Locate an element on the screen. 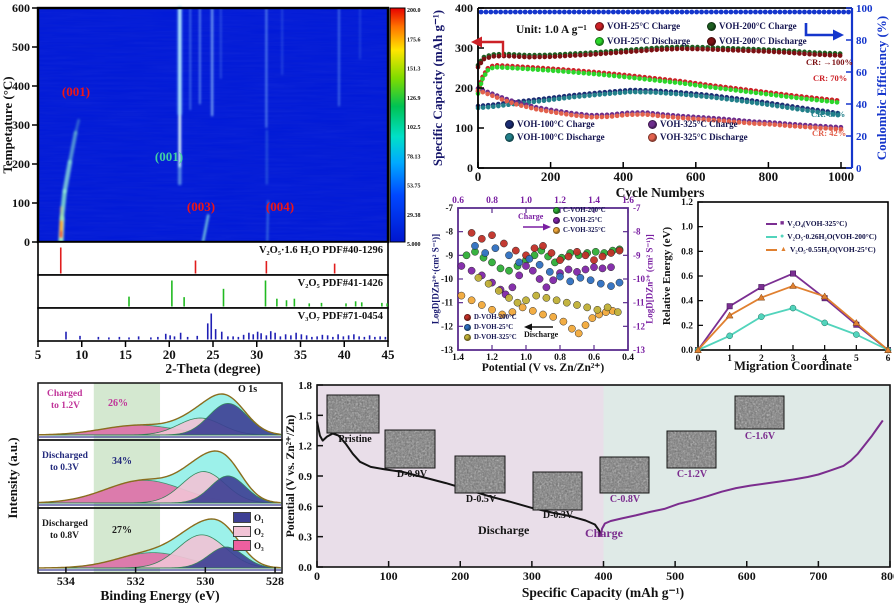 Image resolution: width=894 pixels, height=606 pixels. svg-text: -11 is located at coordinates (447, 303).